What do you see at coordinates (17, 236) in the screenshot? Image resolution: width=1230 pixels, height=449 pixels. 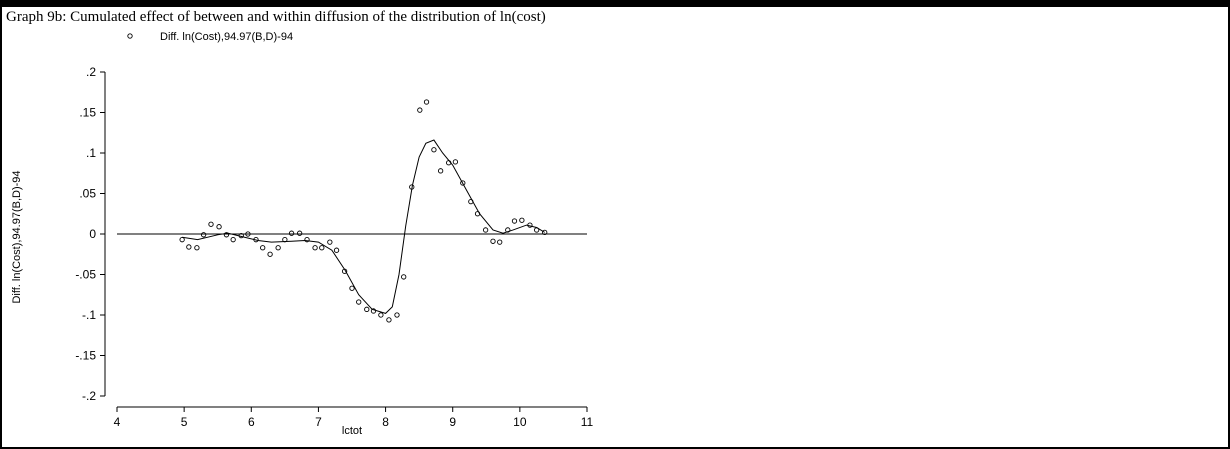 I see `y-axis-label: Diff. ln(Cost),94.97(B,D)-94` at bounding box center [17, 236].